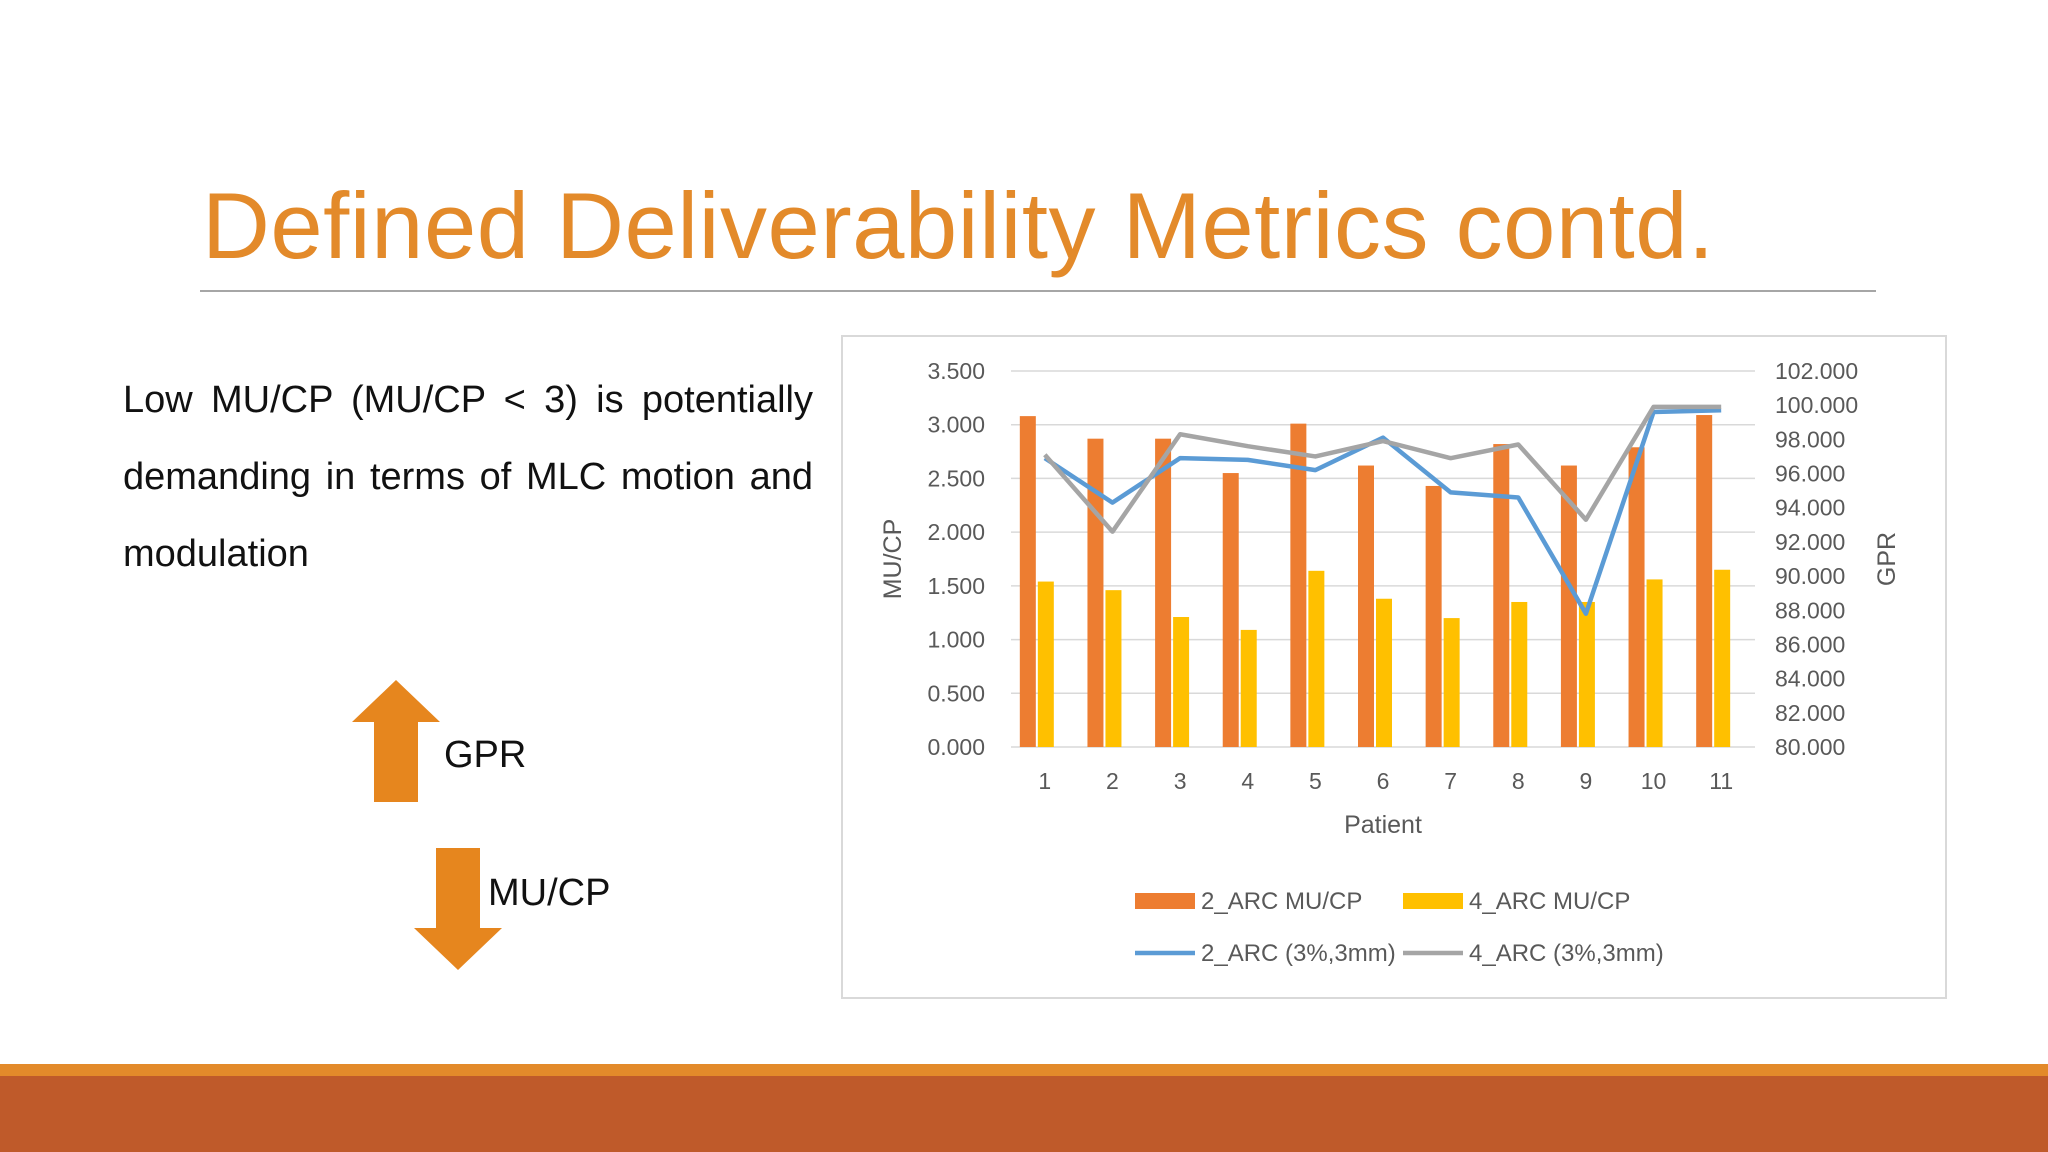 This screenshot has height=1152, width=2048. Describe the element at coordinates (1810, 747) in the screenshot. I see `y2-tick-label: 80.000` at that location.